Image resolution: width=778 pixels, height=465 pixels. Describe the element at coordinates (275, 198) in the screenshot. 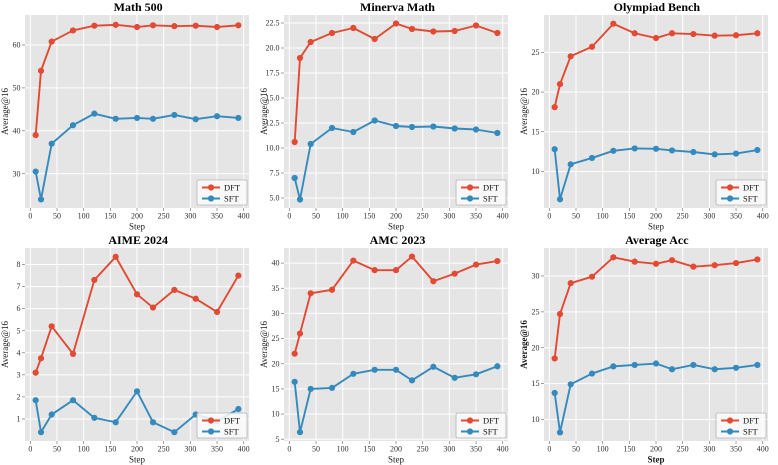

I see `y-tick-label: 5.0` at that location.